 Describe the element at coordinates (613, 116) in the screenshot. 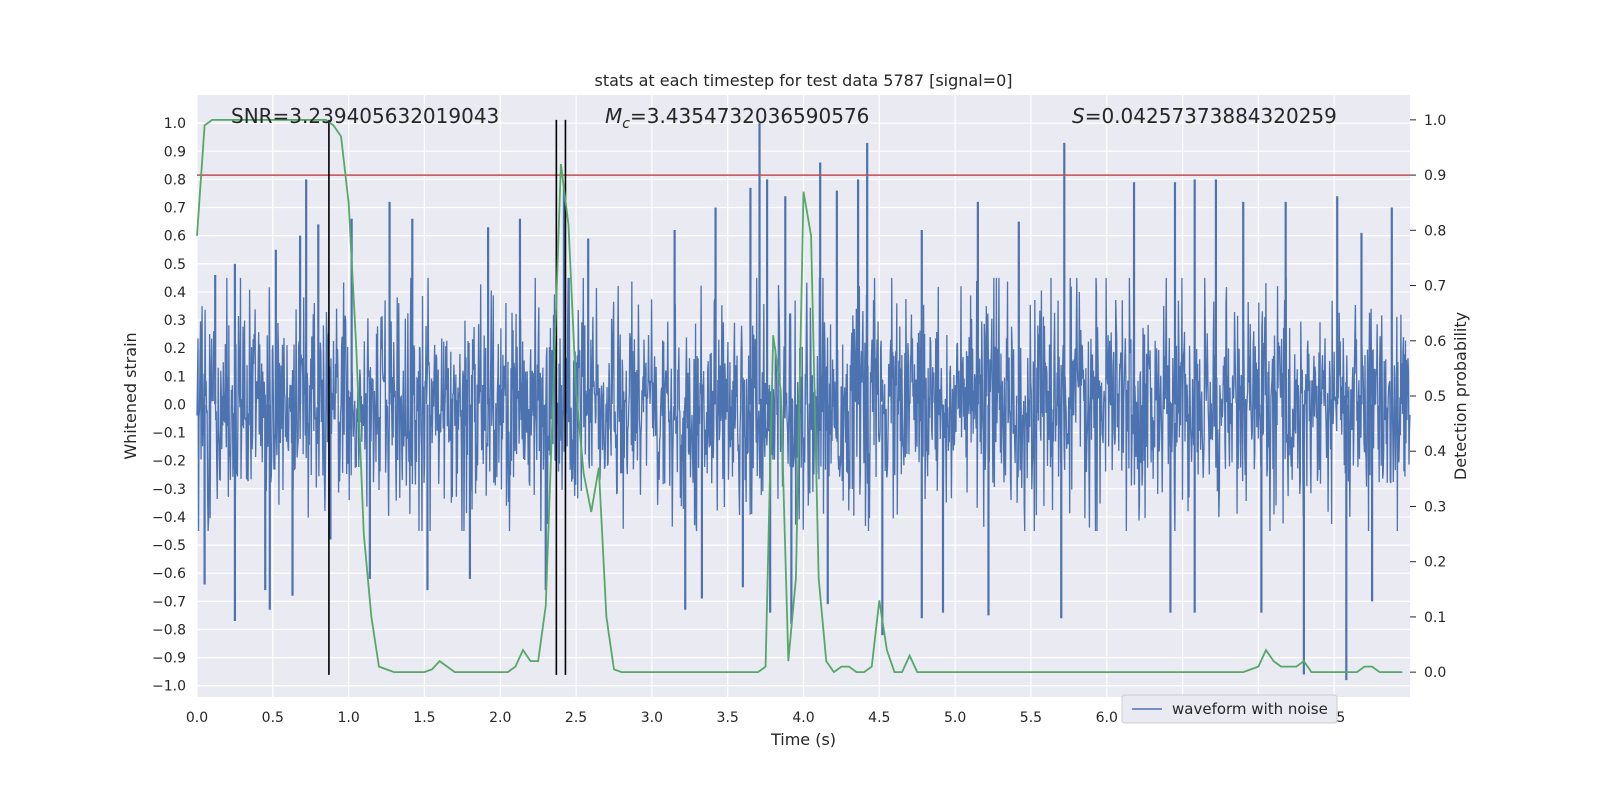

I see `mc-symbol: M` at that location.